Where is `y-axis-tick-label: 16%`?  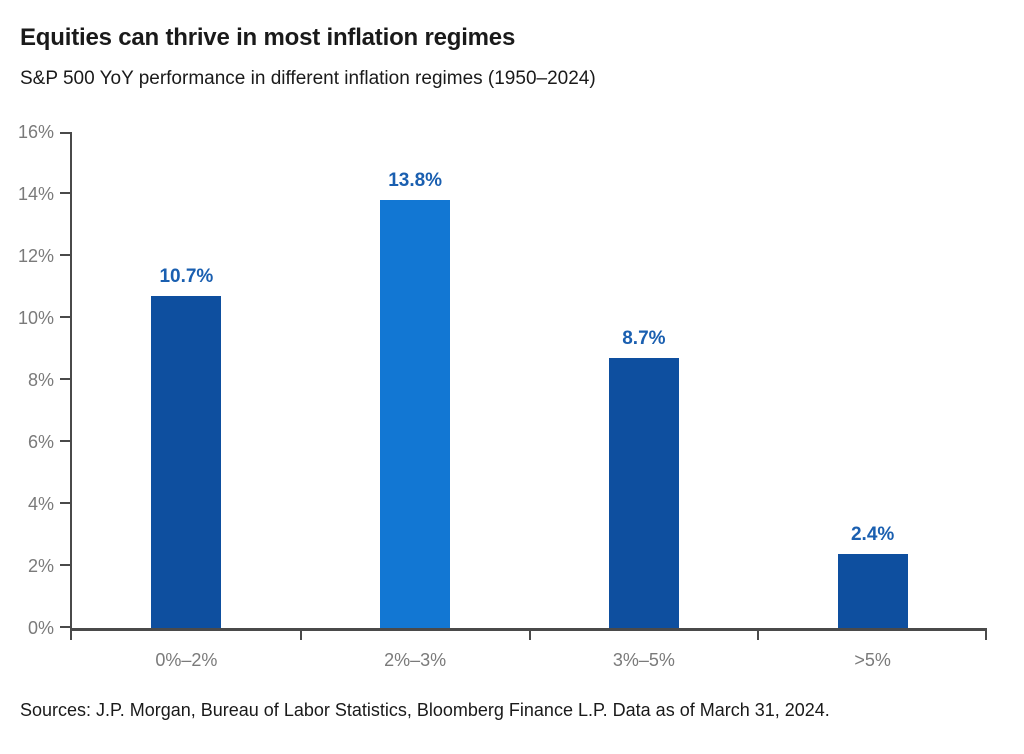 y-axis-tick-label: 16% is located at coordinates (35, 132).